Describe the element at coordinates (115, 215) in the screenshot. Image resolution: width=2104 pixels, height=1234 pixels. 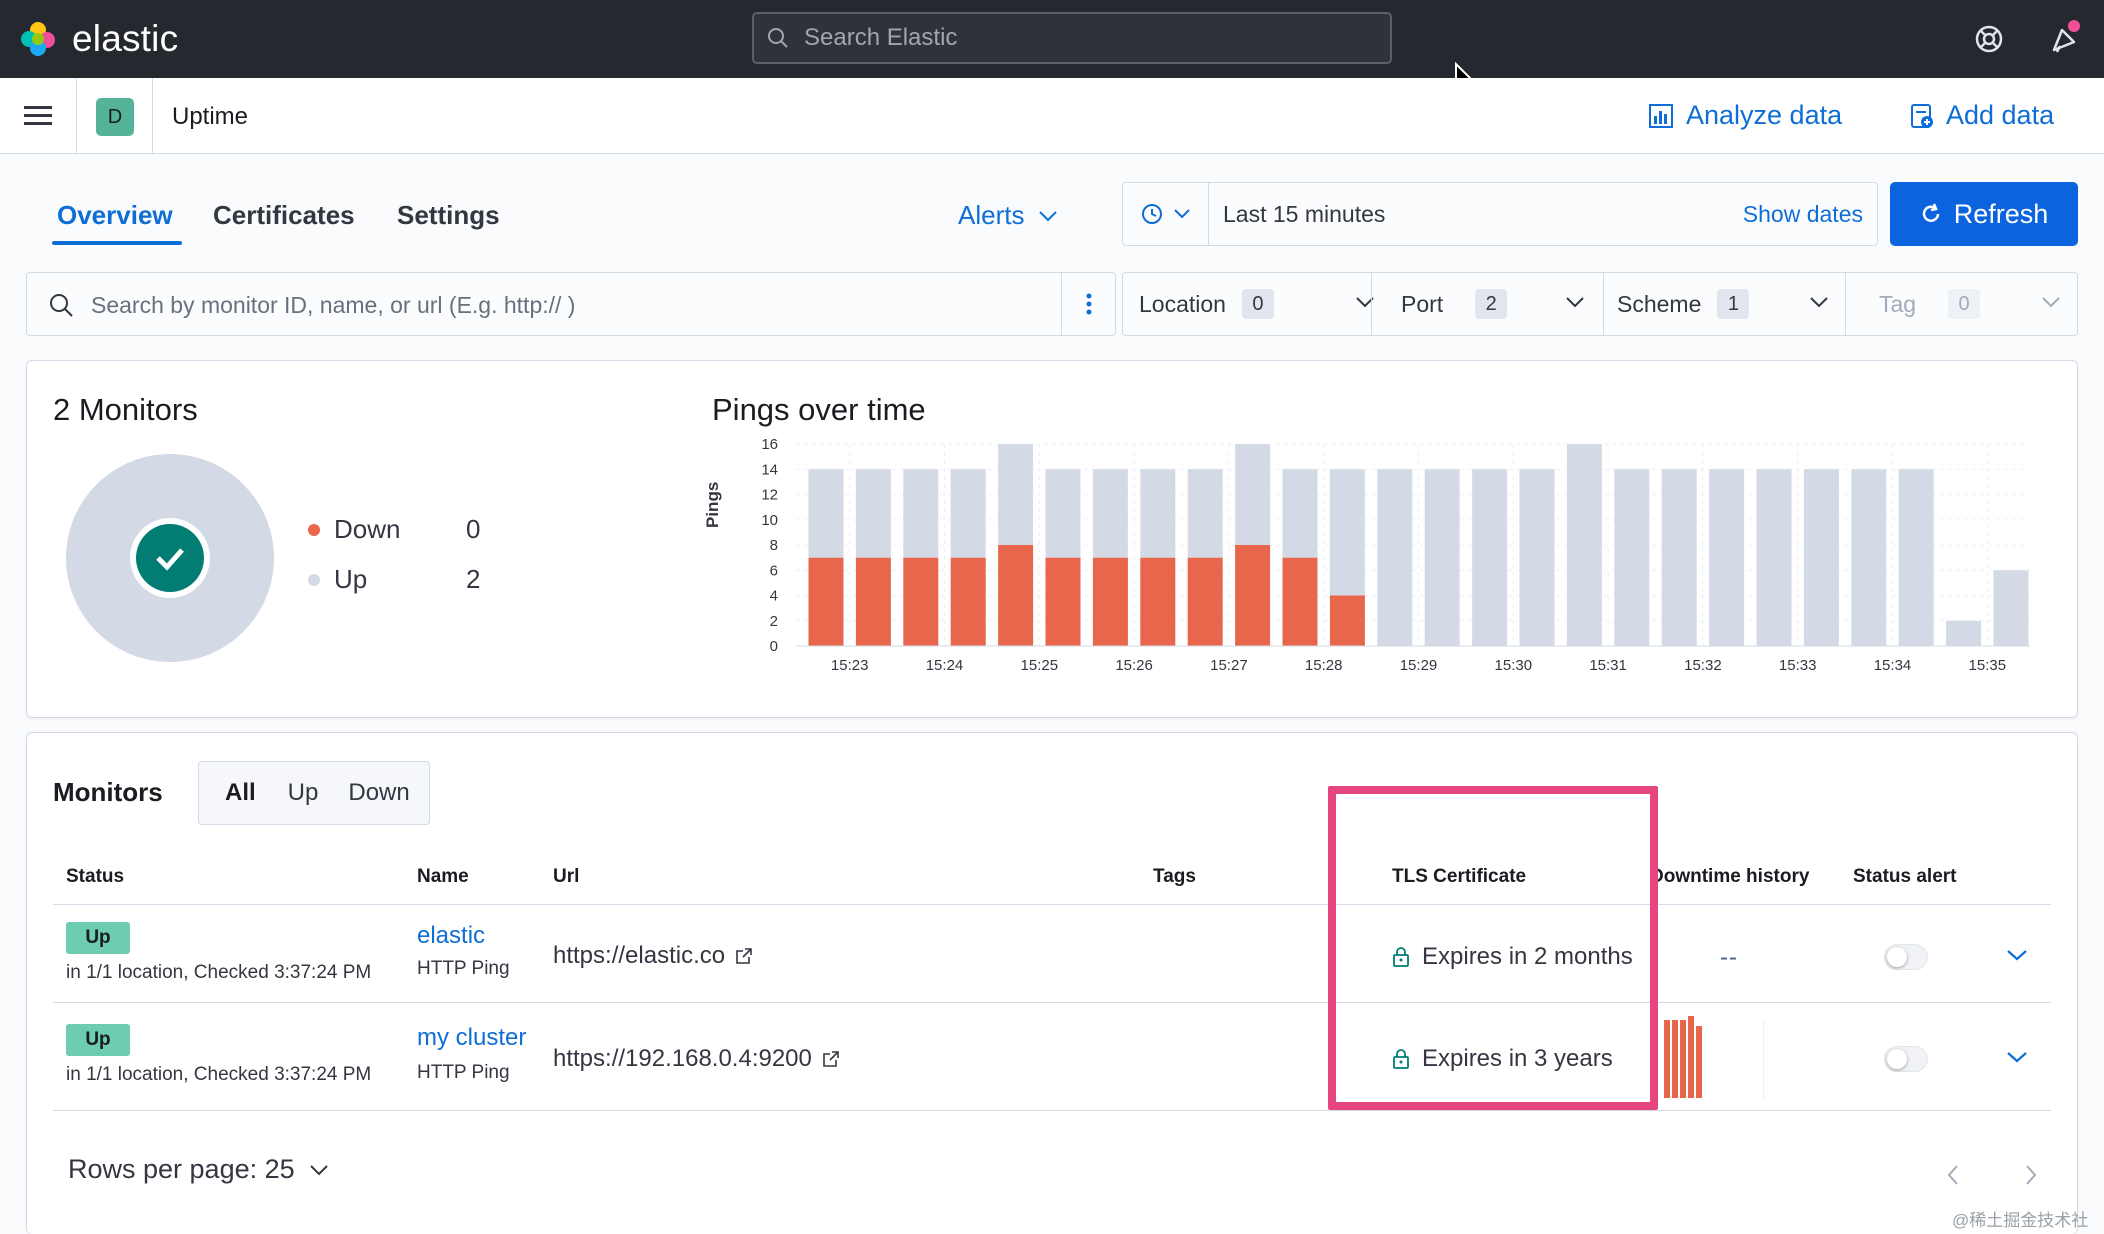
I see `tab-overview: Overview` at that location.